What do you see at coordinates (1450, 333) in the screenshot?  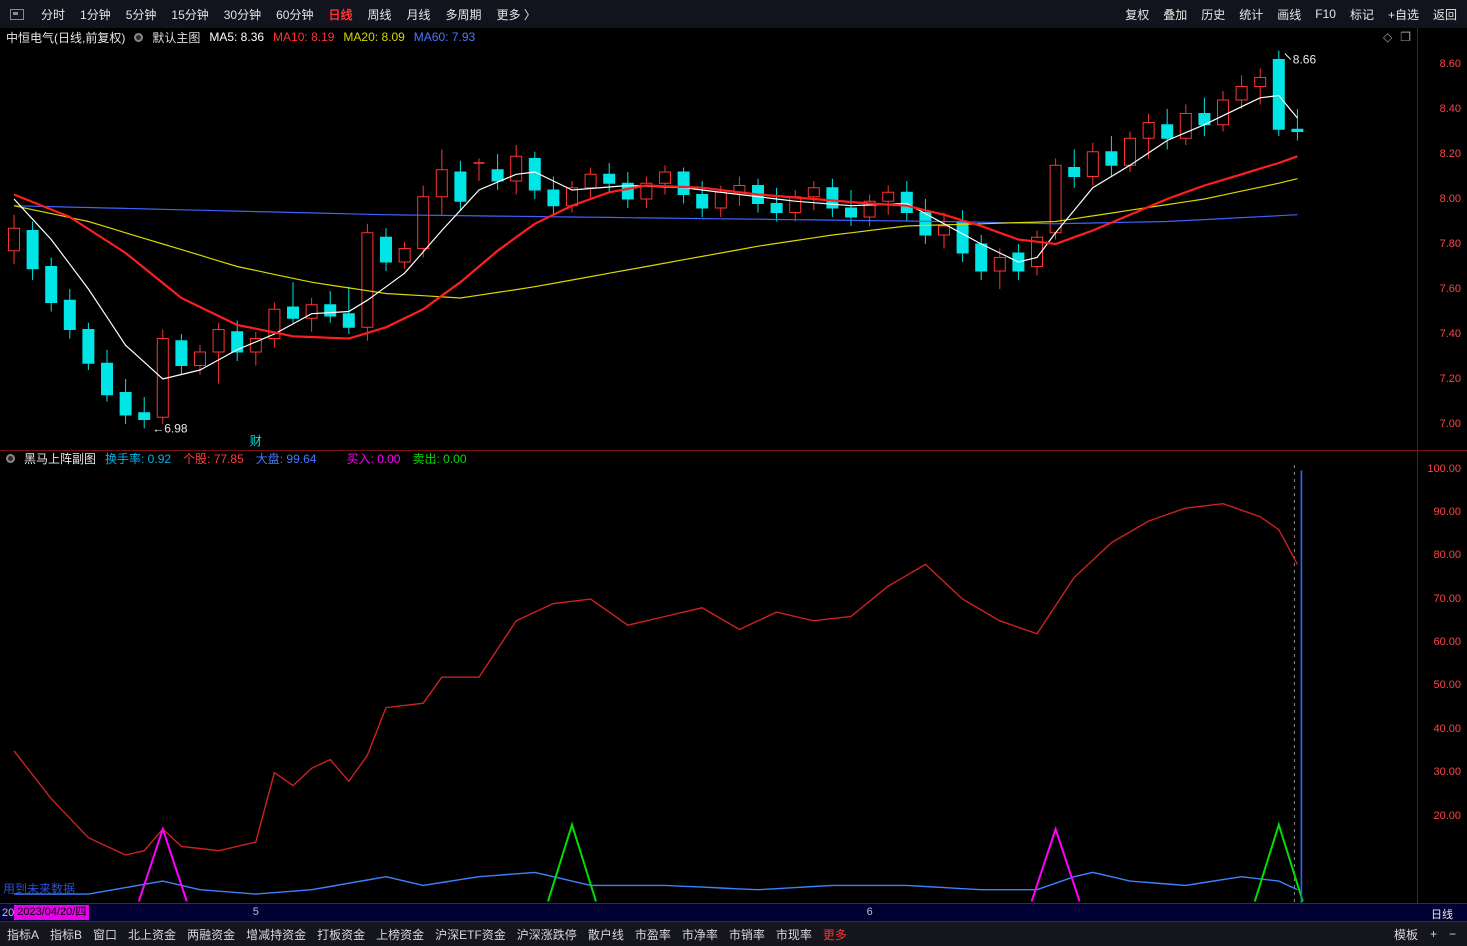 I see `price-axis-label: 7.40` at bounding box center [1450, 333].